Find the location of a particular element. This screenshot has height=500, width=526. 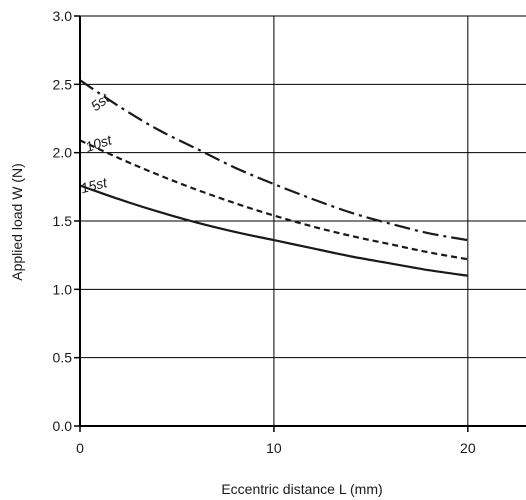

series-label-15st: 15st is located at coordinates (94, 185).